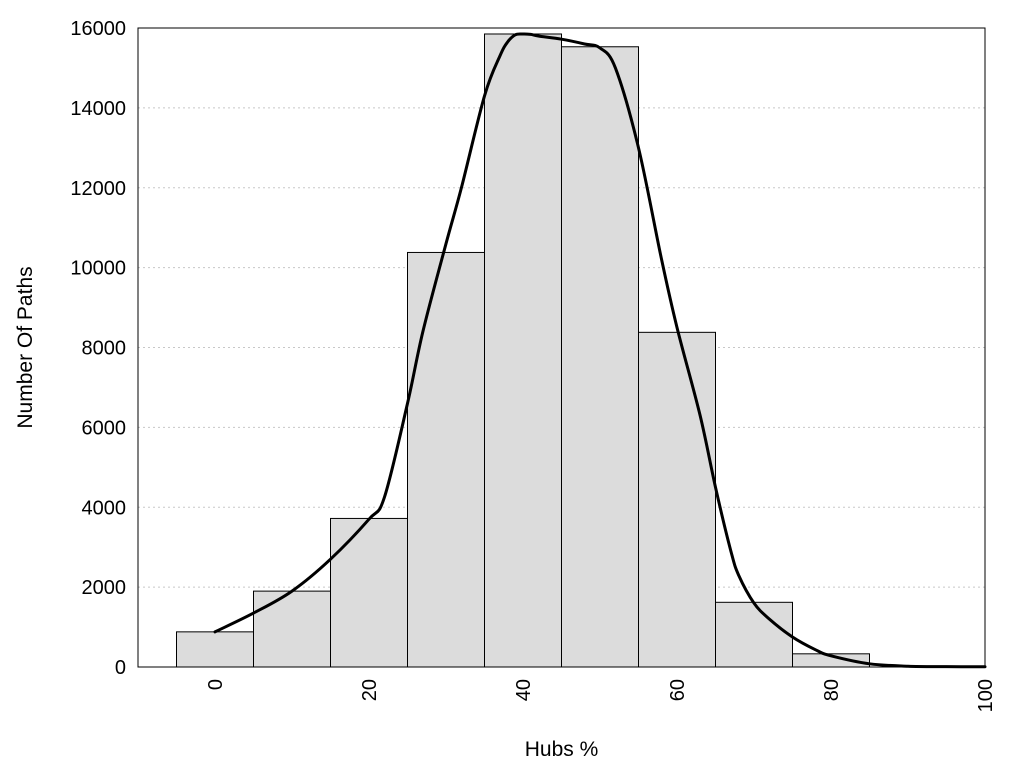  What do you see at coordinates (104, 428) in the screenshot?
I see `y-tick-label: 6000` at bounding box center [104, 428].